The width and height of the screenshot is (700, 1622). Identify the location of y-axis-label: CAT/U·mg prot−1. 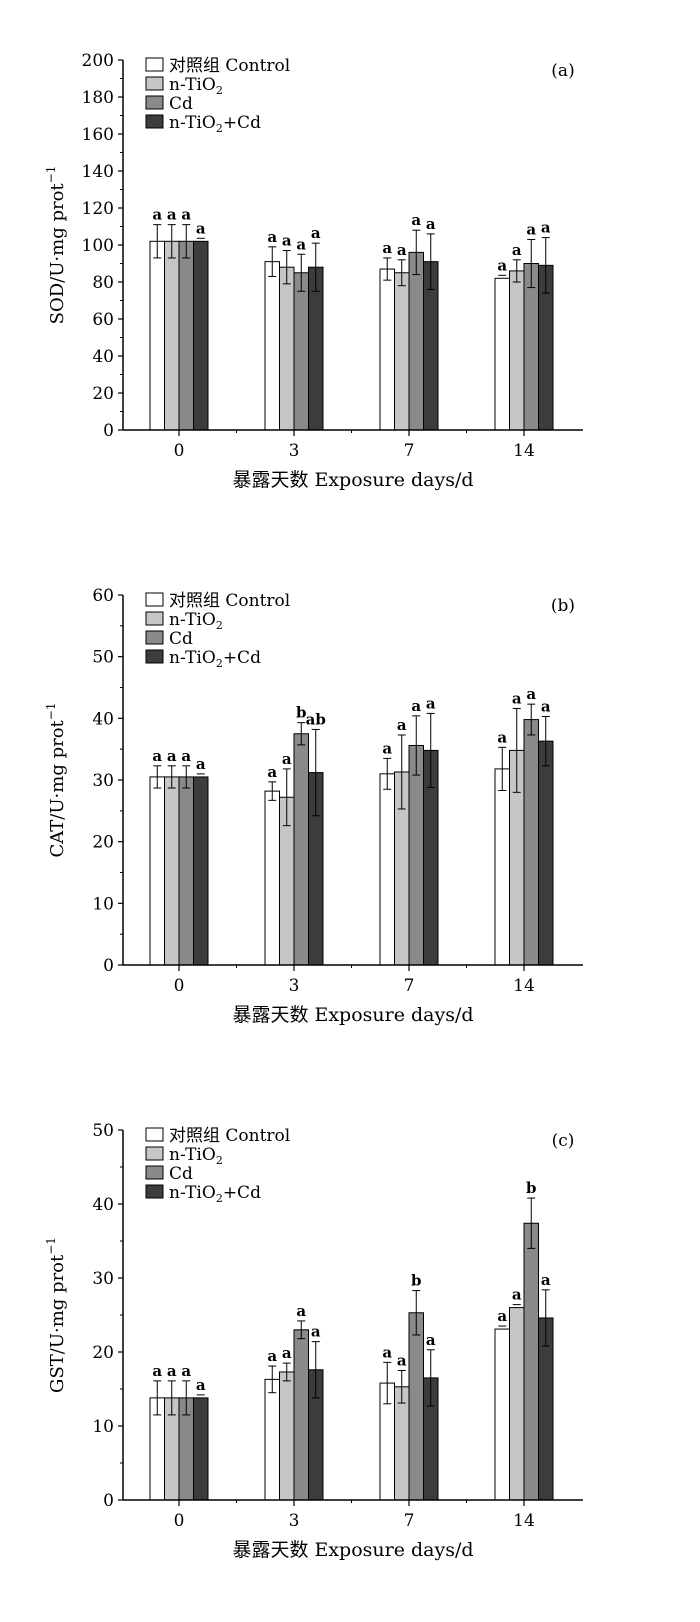
(56, 780).